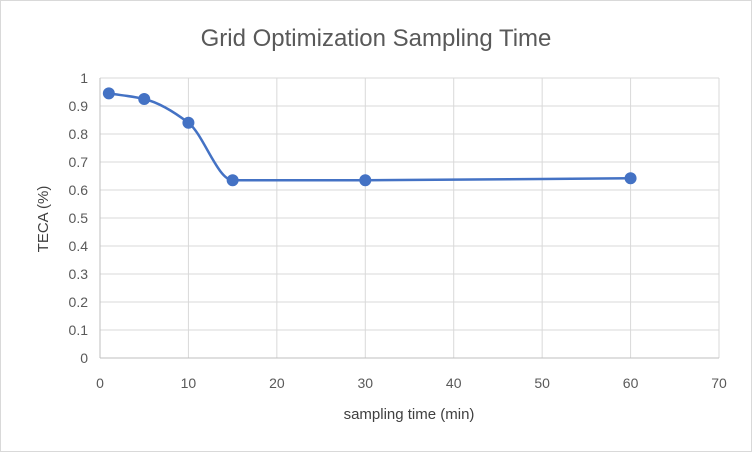 The width and height of the screenshot is (752, 452). What do you see at coordinates (277, 383) in the screenshot?
I see `x-tick-label: 20` at bounding box center [277, 383].